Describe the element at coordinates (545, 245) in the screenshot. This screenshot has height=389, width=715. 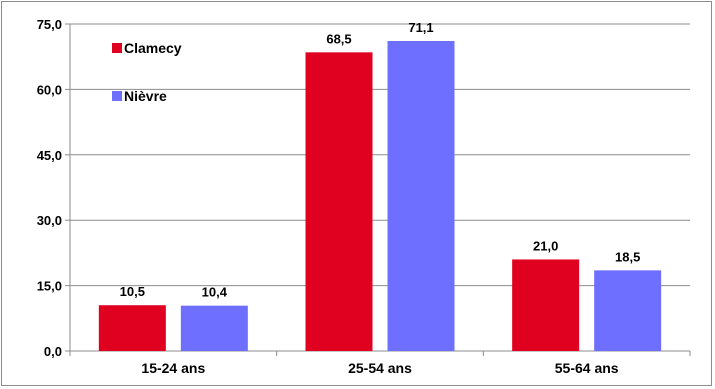
I see `data-label: 21,0` at that location.